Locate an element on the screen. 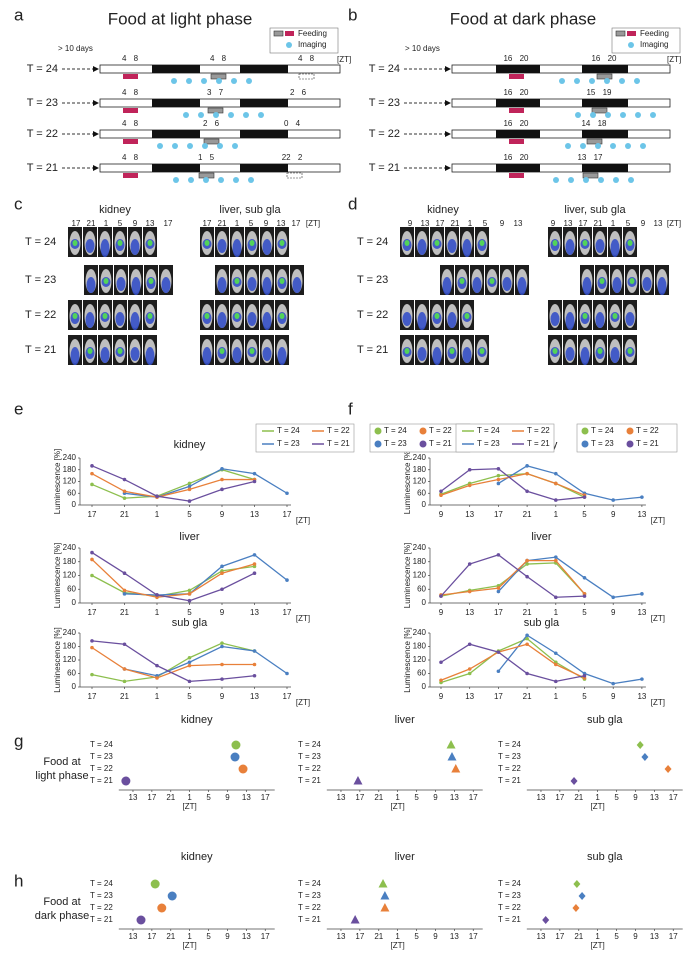 This screenshot has width=685, height=962. x-tick-label: 21 is located at coordinates (578, 797).